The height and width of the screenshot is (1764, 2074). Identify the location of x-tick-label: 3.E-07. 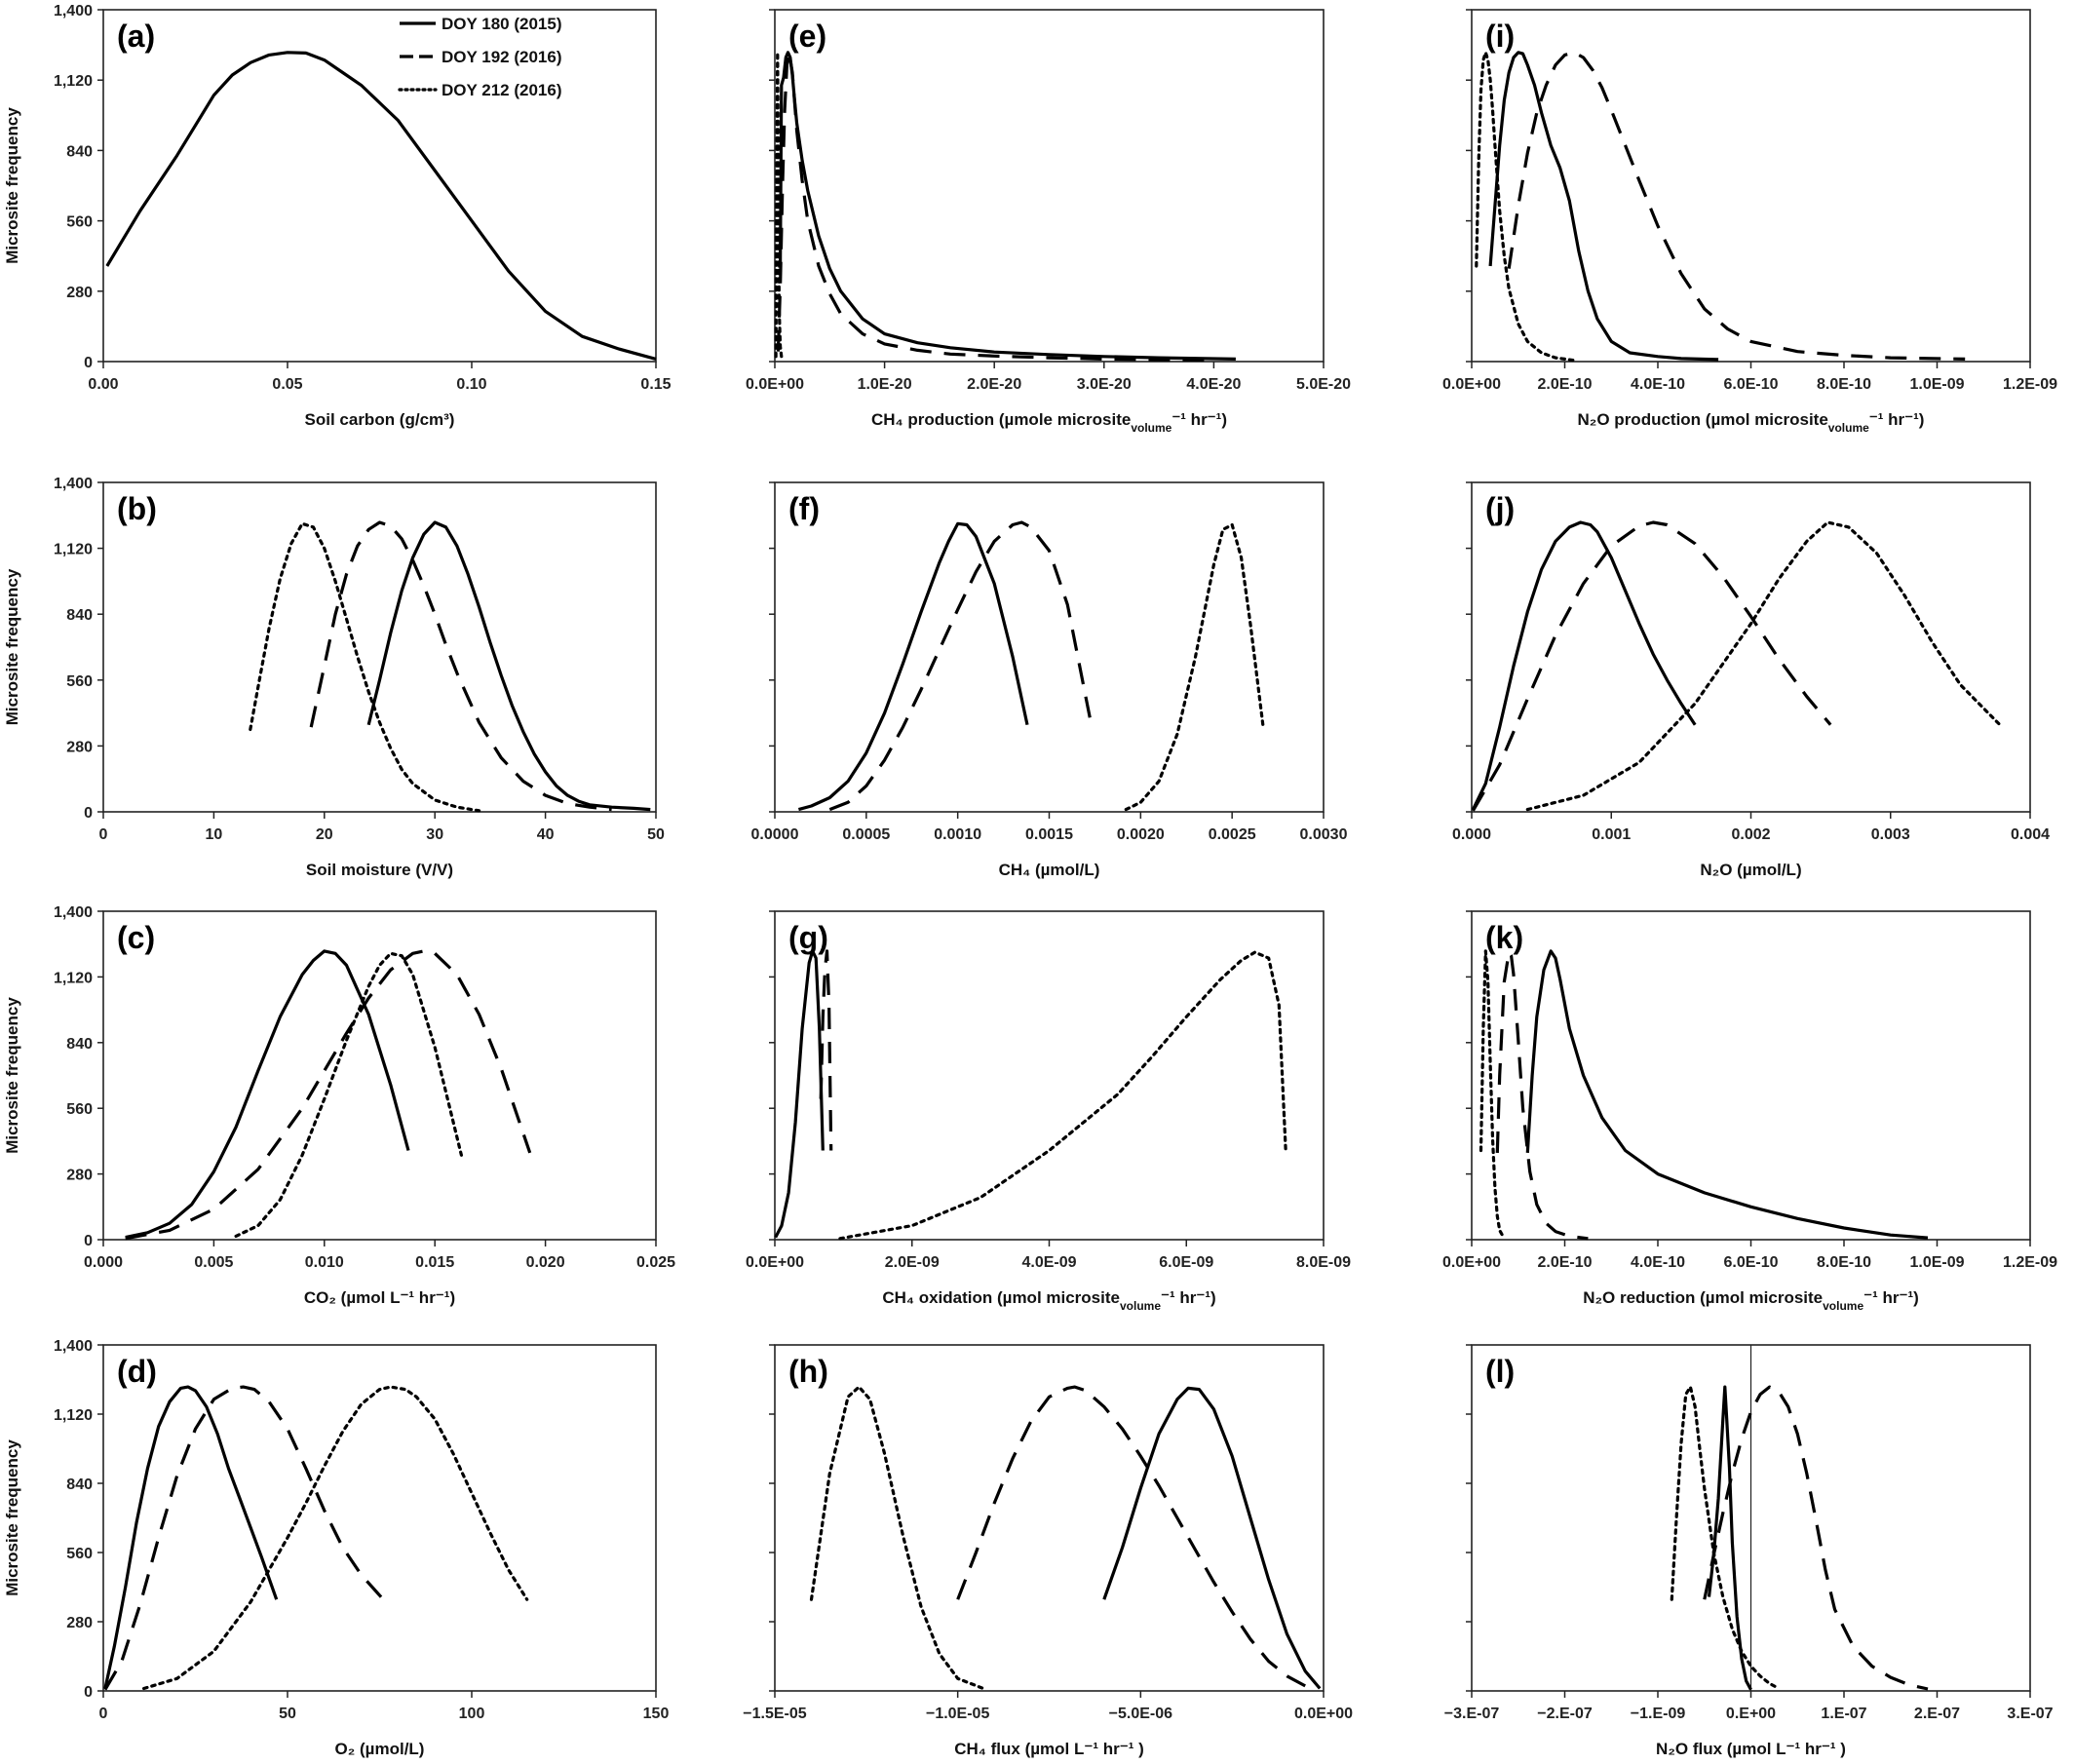
(2030, 1714).